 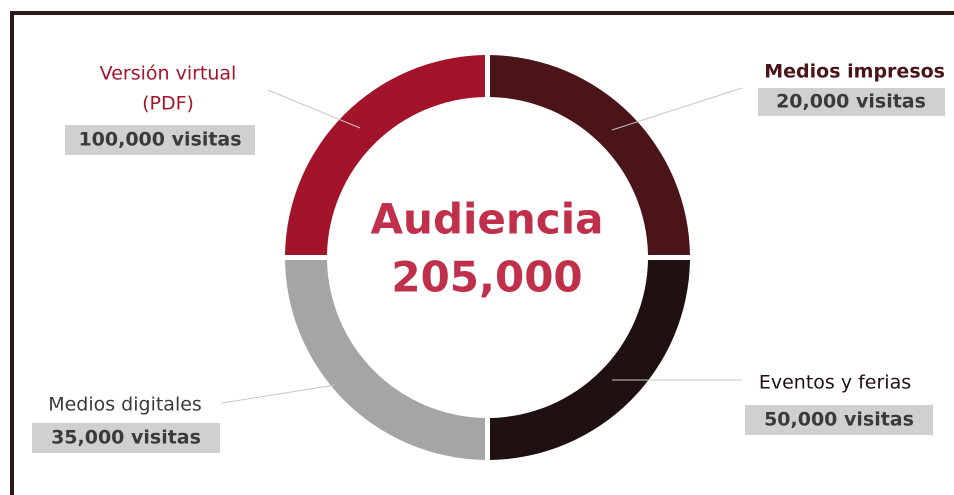 What do you see at coordinates (125, 405) in the screenshot?
I see `segment-label: Medios digitales` at bounding box center [125, 405].